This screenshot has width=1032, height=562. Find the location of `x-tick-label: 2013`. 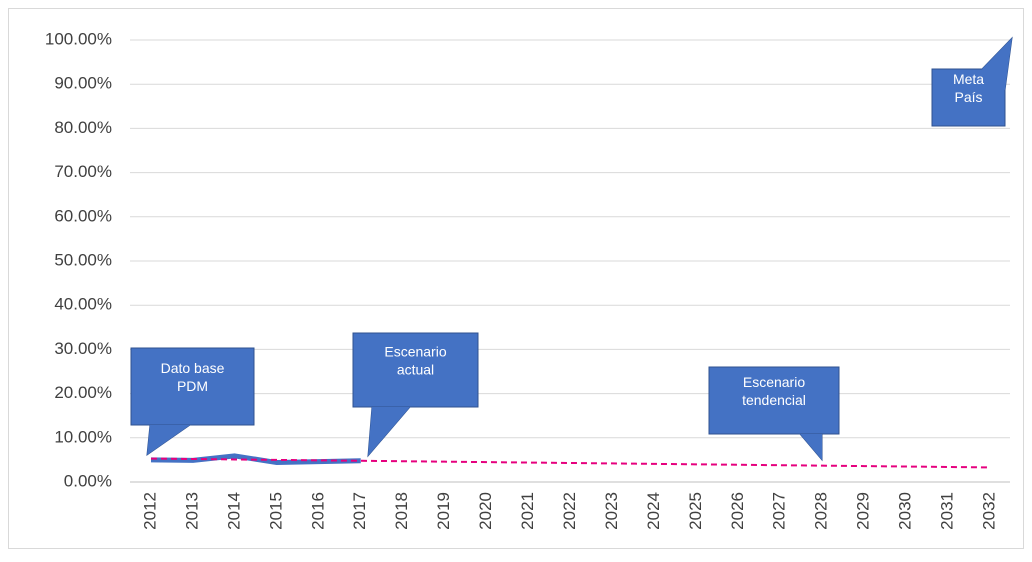

x-tick-label: 2013 is located at coordinates (191, 511).